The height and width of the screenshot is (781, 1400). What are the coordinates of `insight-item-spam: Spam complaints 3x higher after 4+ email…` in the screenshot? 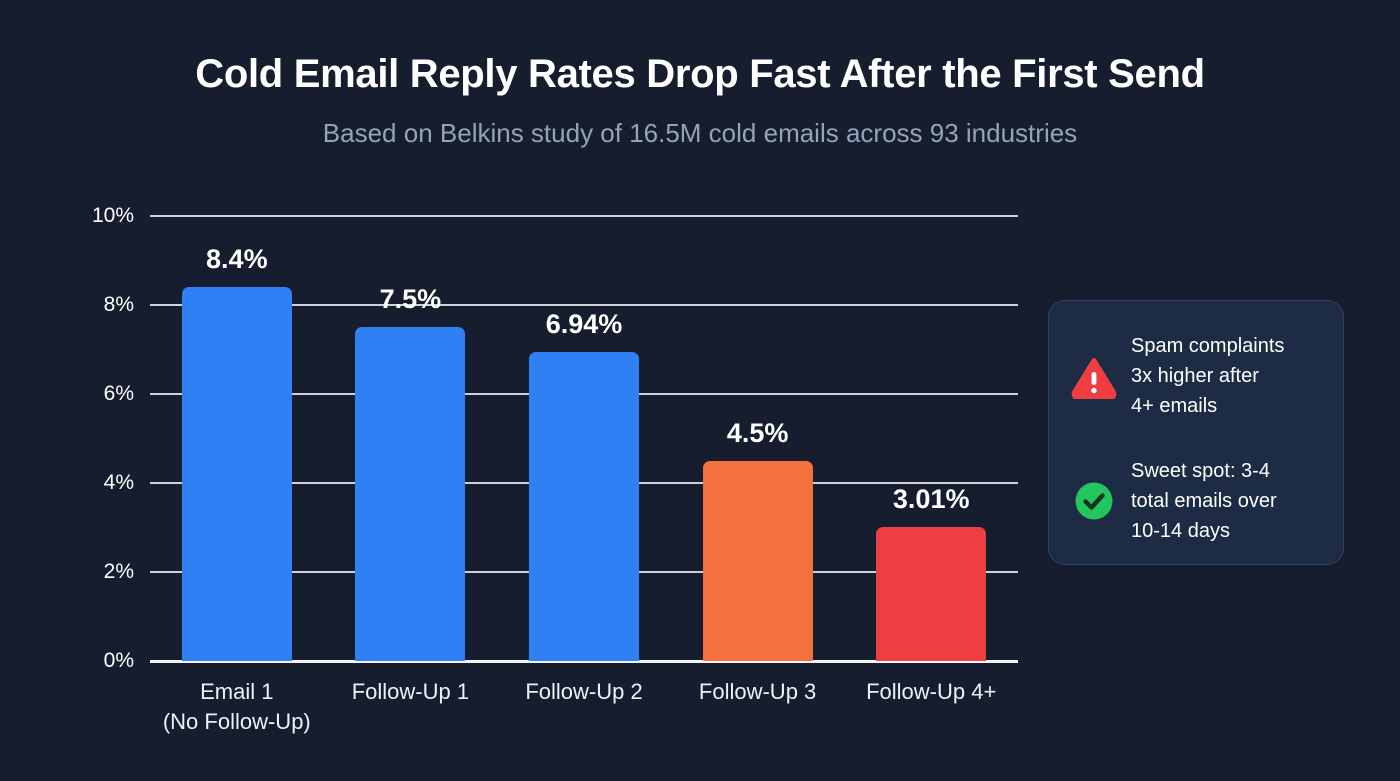 It's located at (1197, 376).